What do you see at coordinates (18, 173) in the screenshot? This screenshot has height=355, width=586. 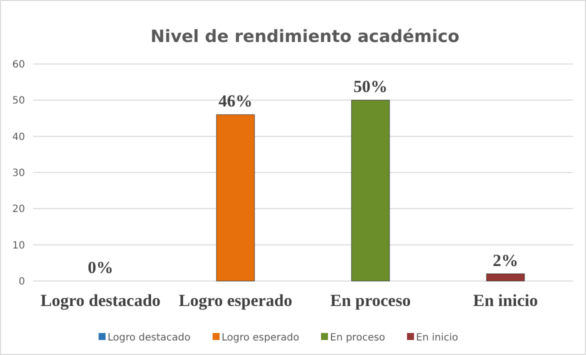 I see `y-tick-label: 30` at bounding box center [18, 173].